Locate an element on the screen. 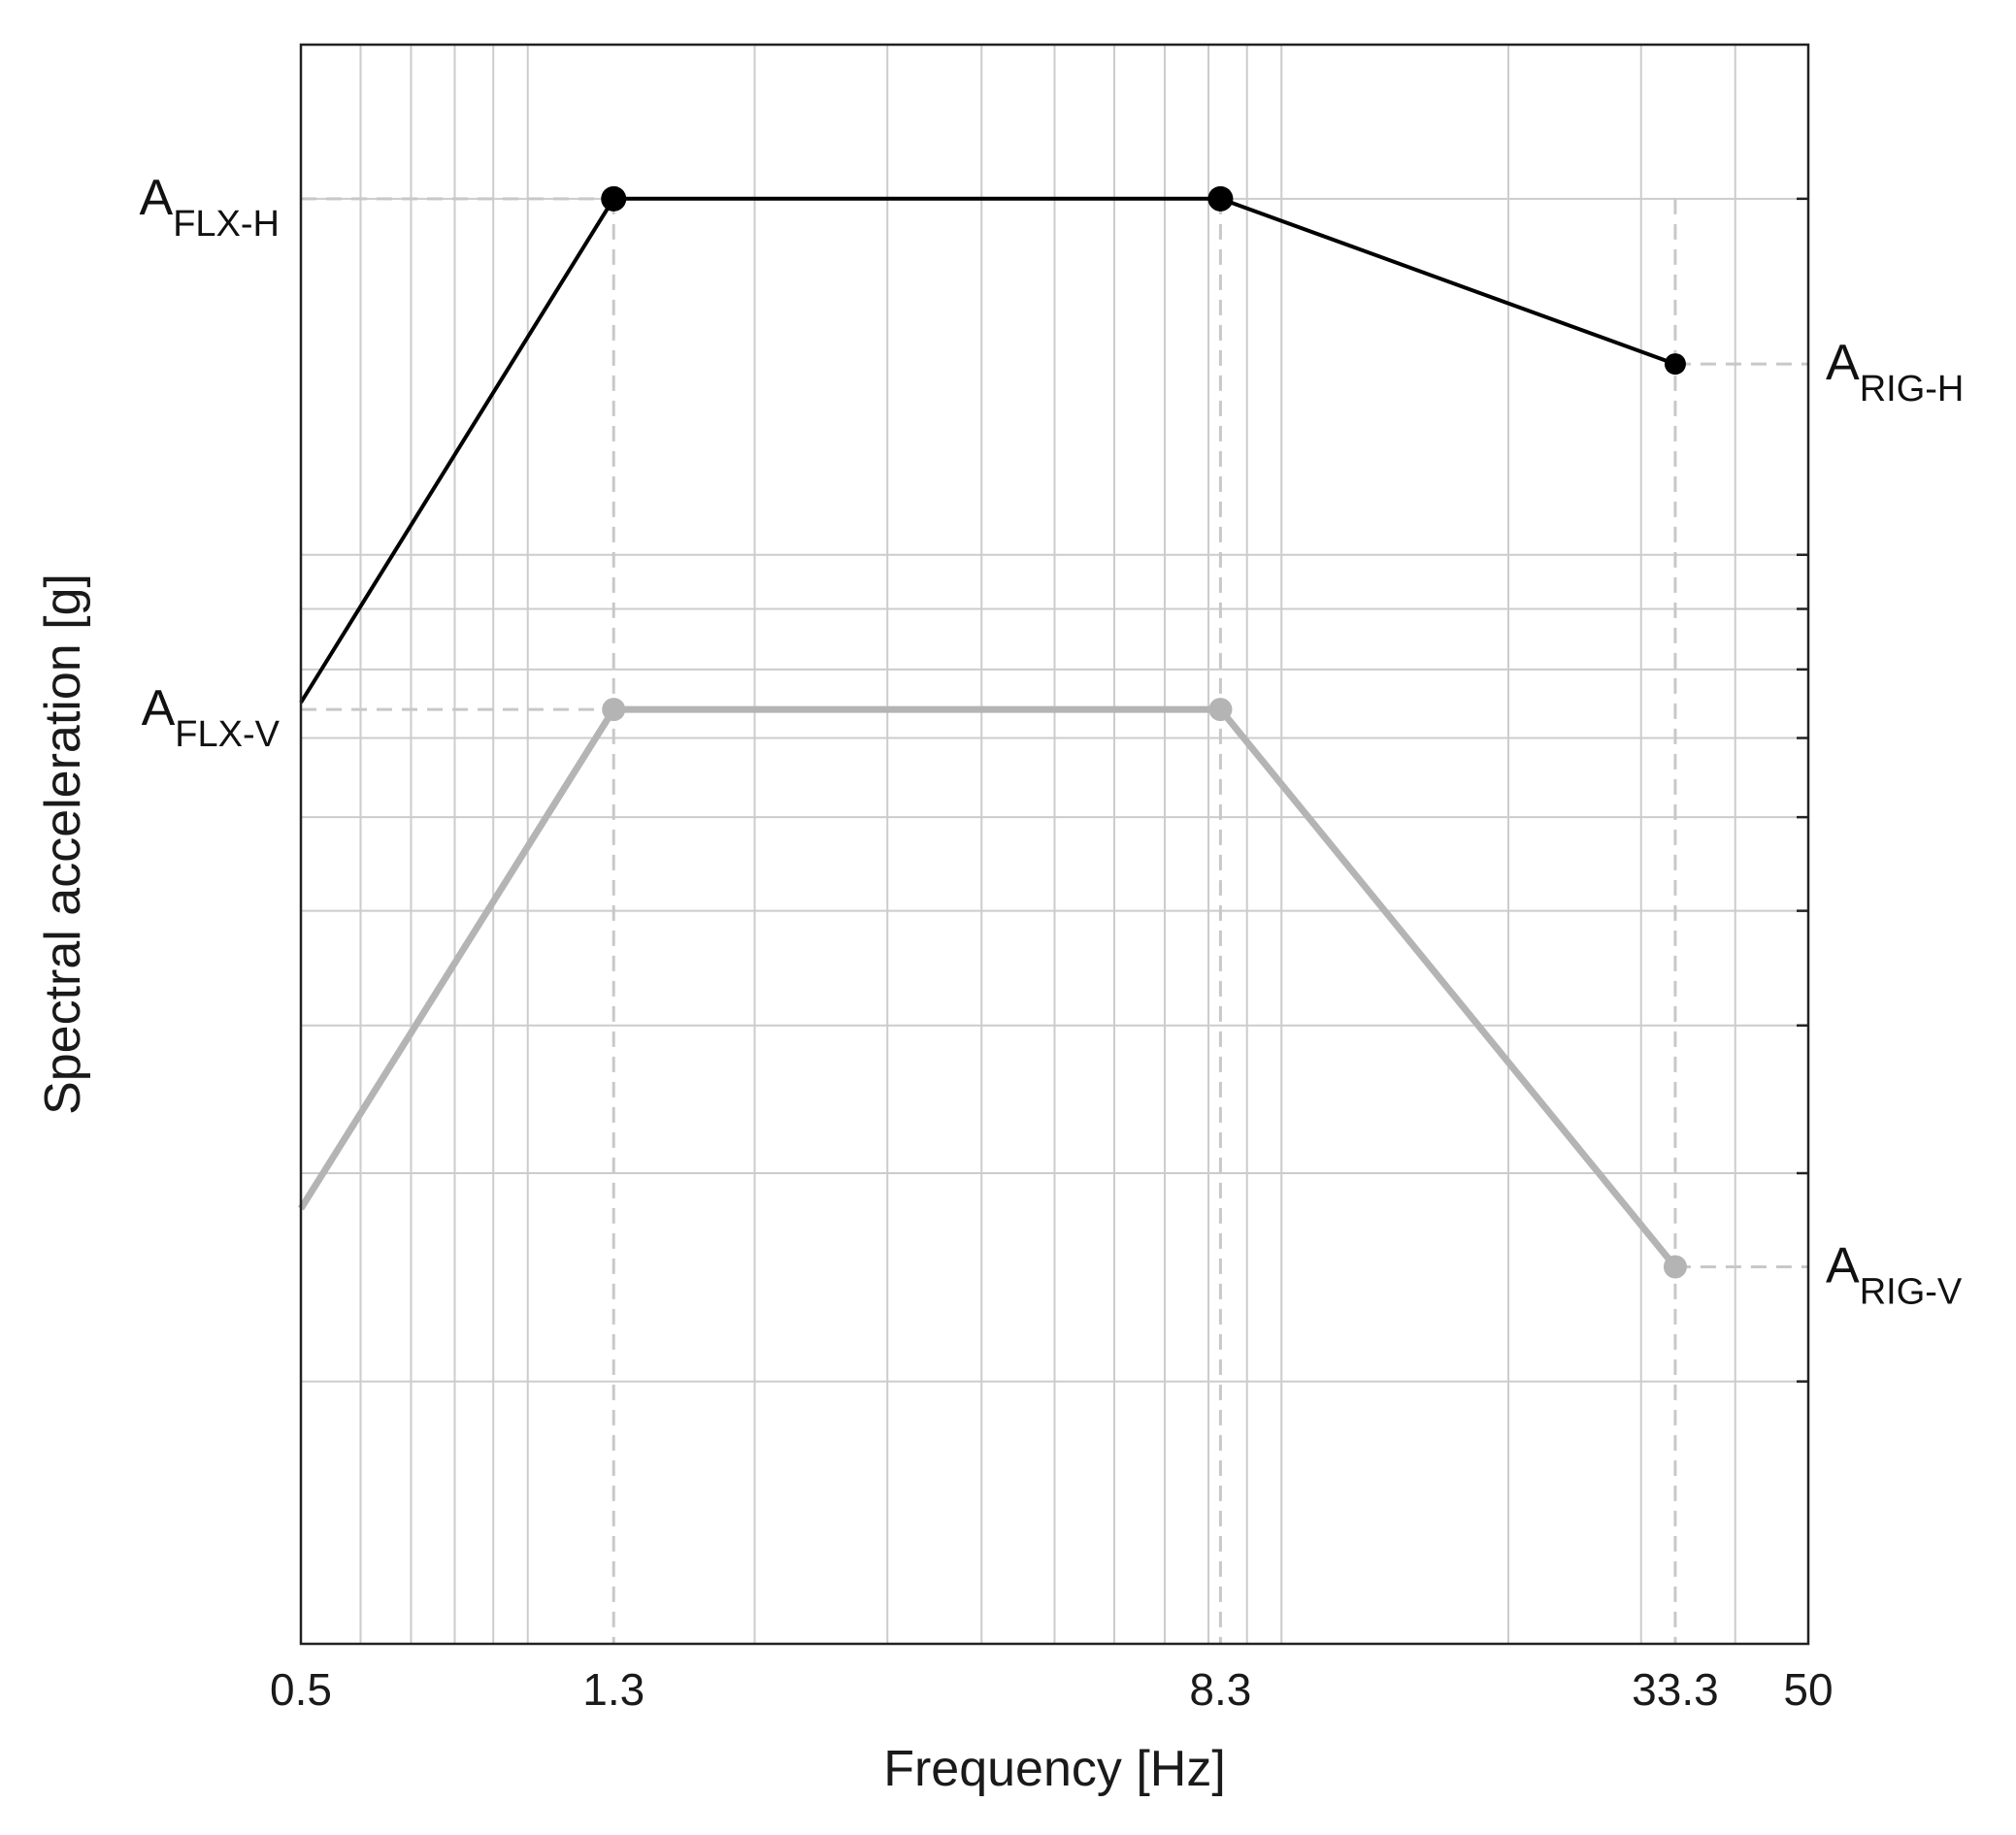  y-ticks is located at coordinates (1802, 790).